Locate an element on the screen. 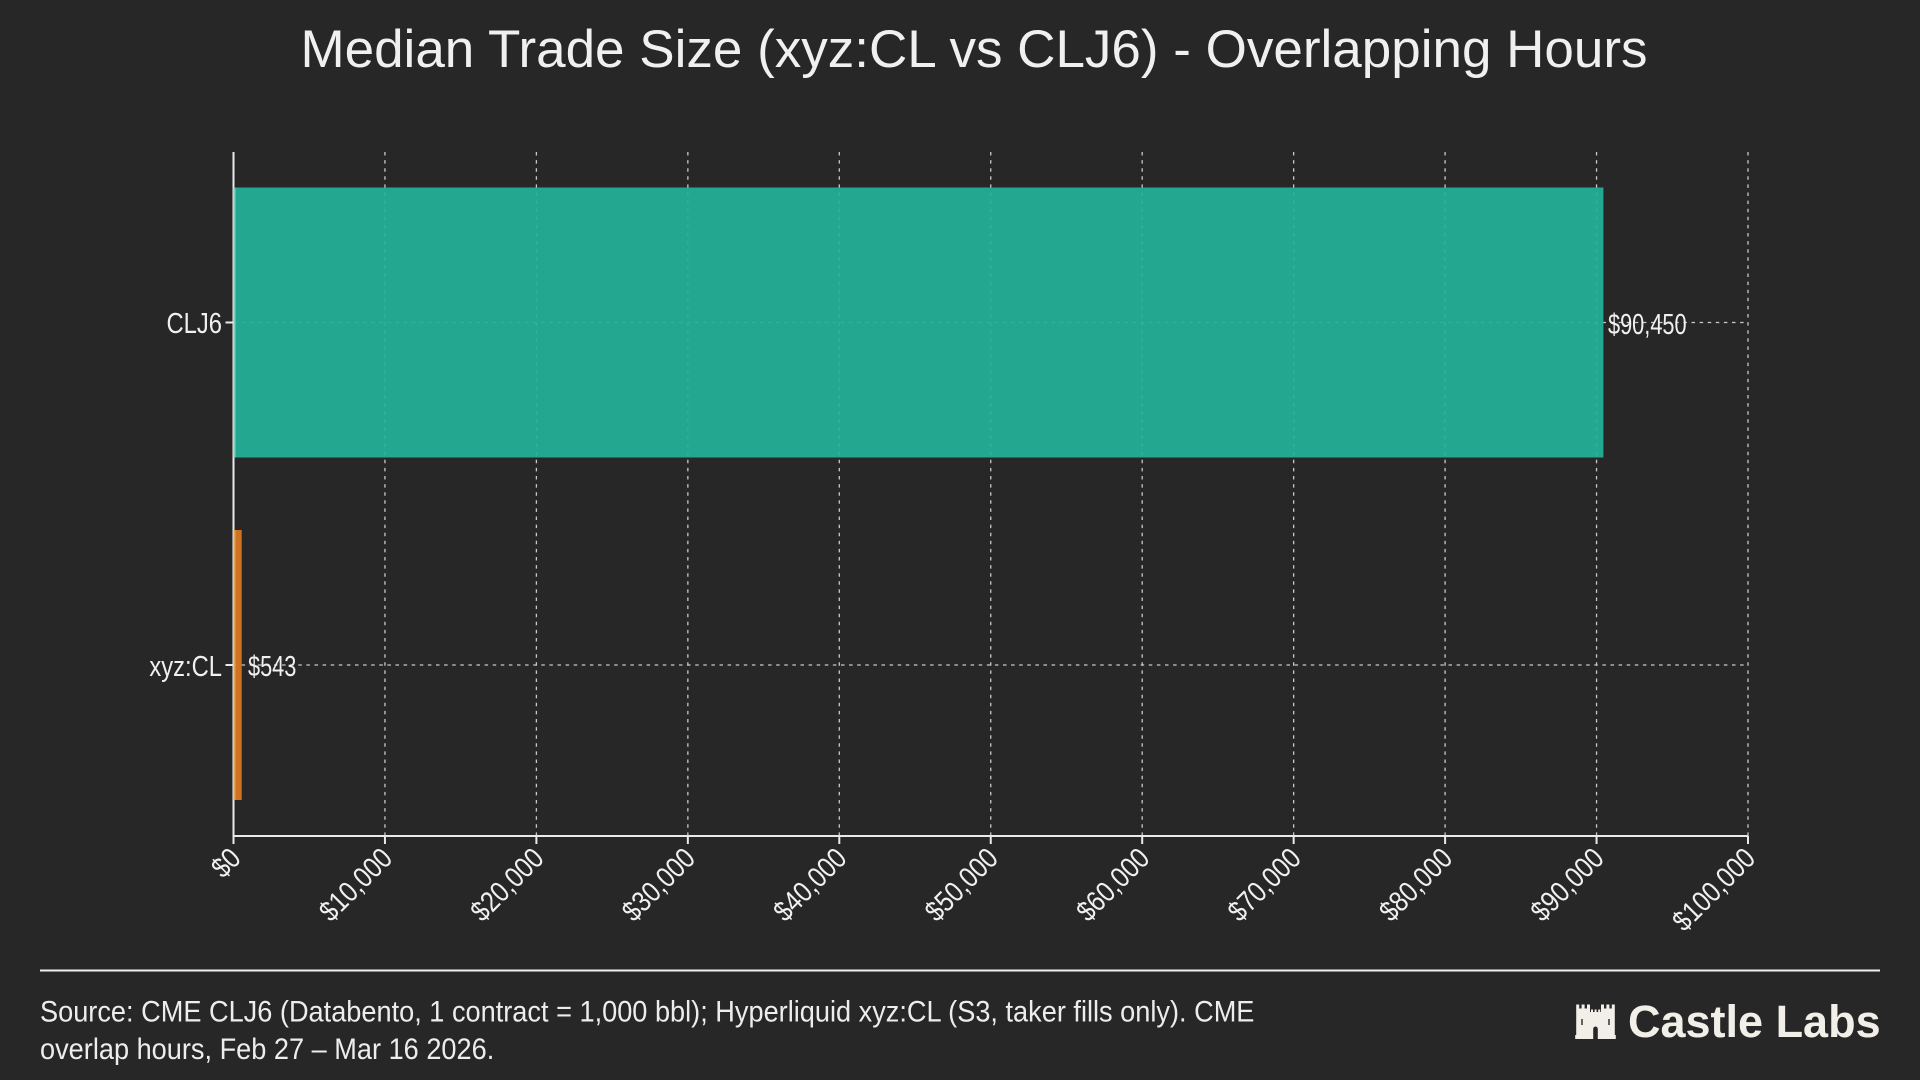 Image resolution: width=1920 pixels, height=1080 pixels. svg-text:overlap hours, Feb 27 – Mar 16: overlap hours, Feb 27 – Mar 16 2026. is located at coordinates (267, 1050).